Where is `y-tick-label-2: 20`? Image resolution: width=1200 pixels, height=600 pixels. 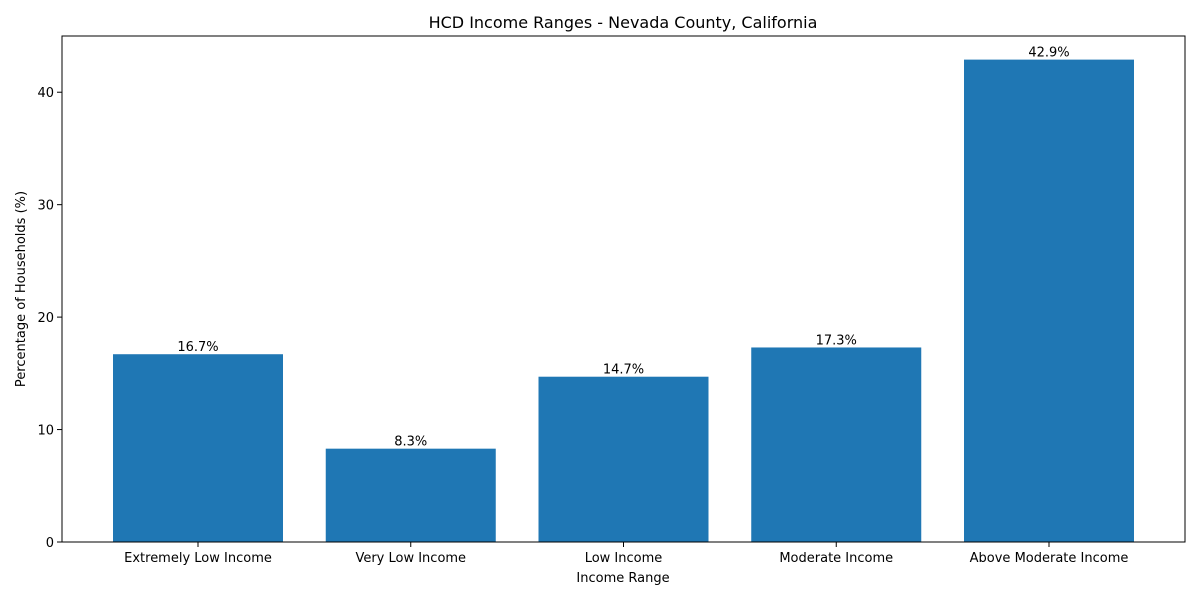
y-tick-label-2: 20 is located at coordinates (45, 318).